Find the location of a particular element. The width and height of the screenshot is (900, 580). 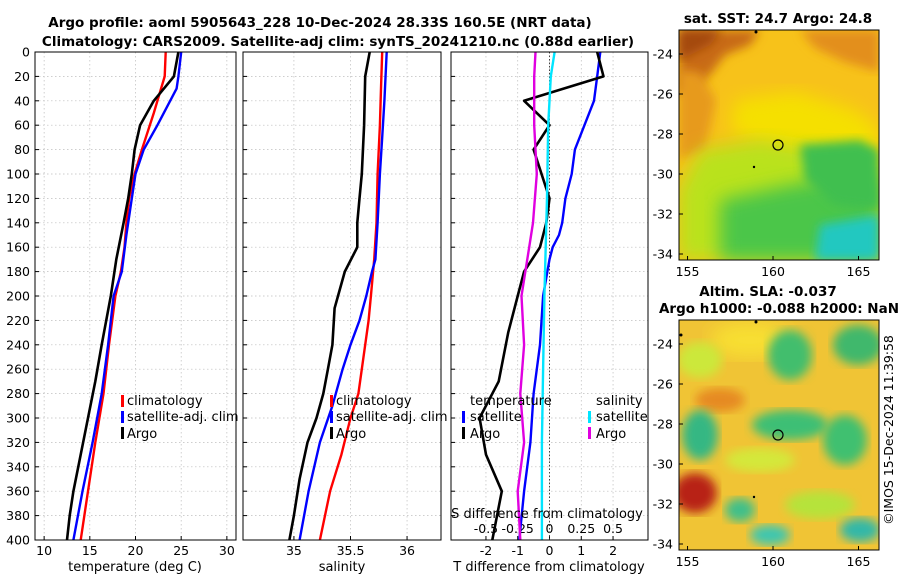

difference-series-line-temperature-satellite is located at coordinates (560, 296).